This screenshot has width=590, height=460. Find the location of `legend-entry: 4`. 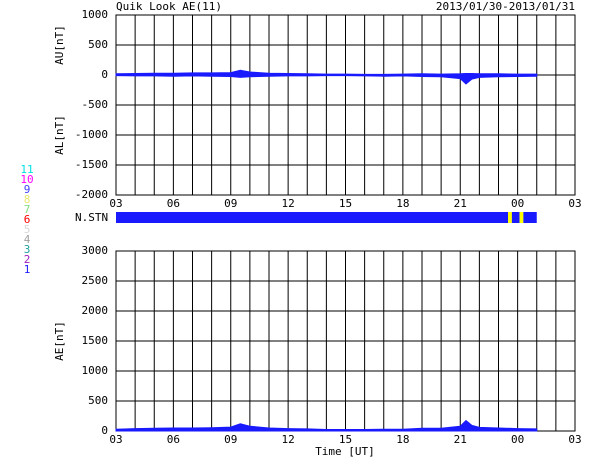

legend-entry: 4 is located at coordinates (27, 239).